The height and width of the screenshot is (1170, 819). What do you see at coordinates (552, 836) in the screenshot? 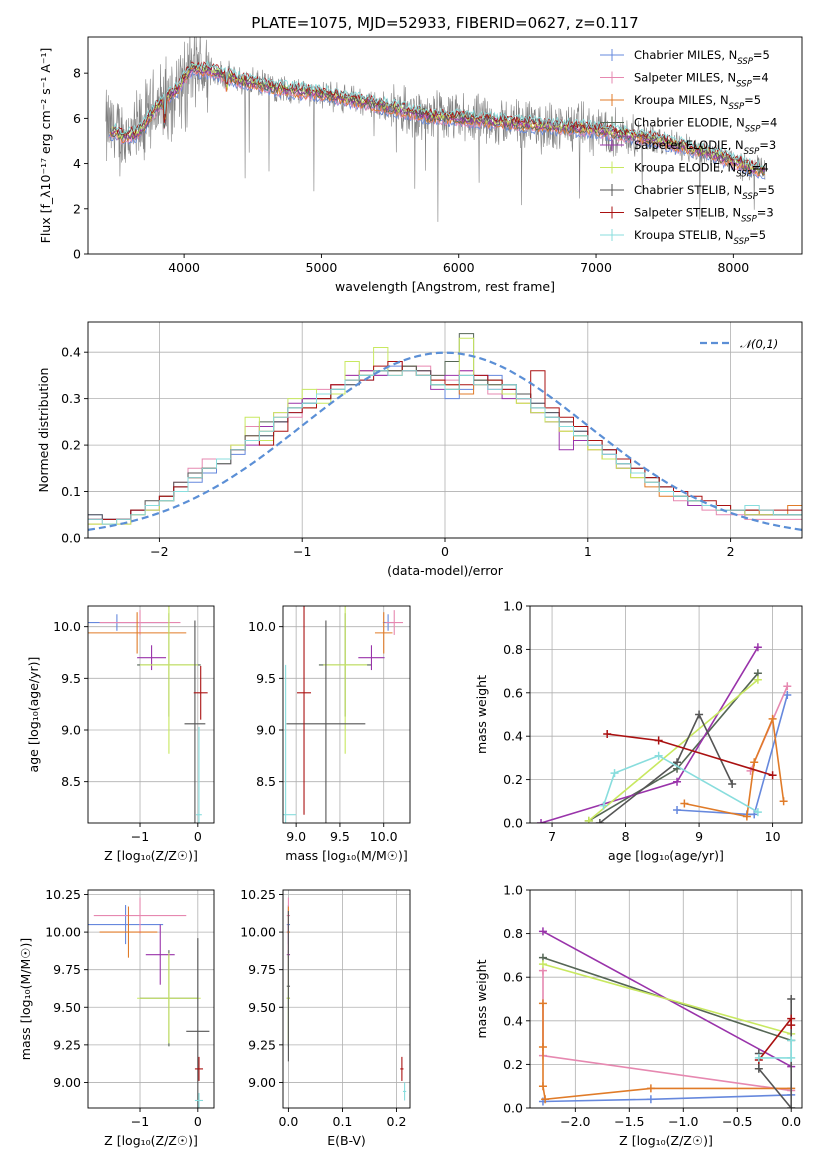
I see `x-tick-label: 7` at bounding box center [552, 836].